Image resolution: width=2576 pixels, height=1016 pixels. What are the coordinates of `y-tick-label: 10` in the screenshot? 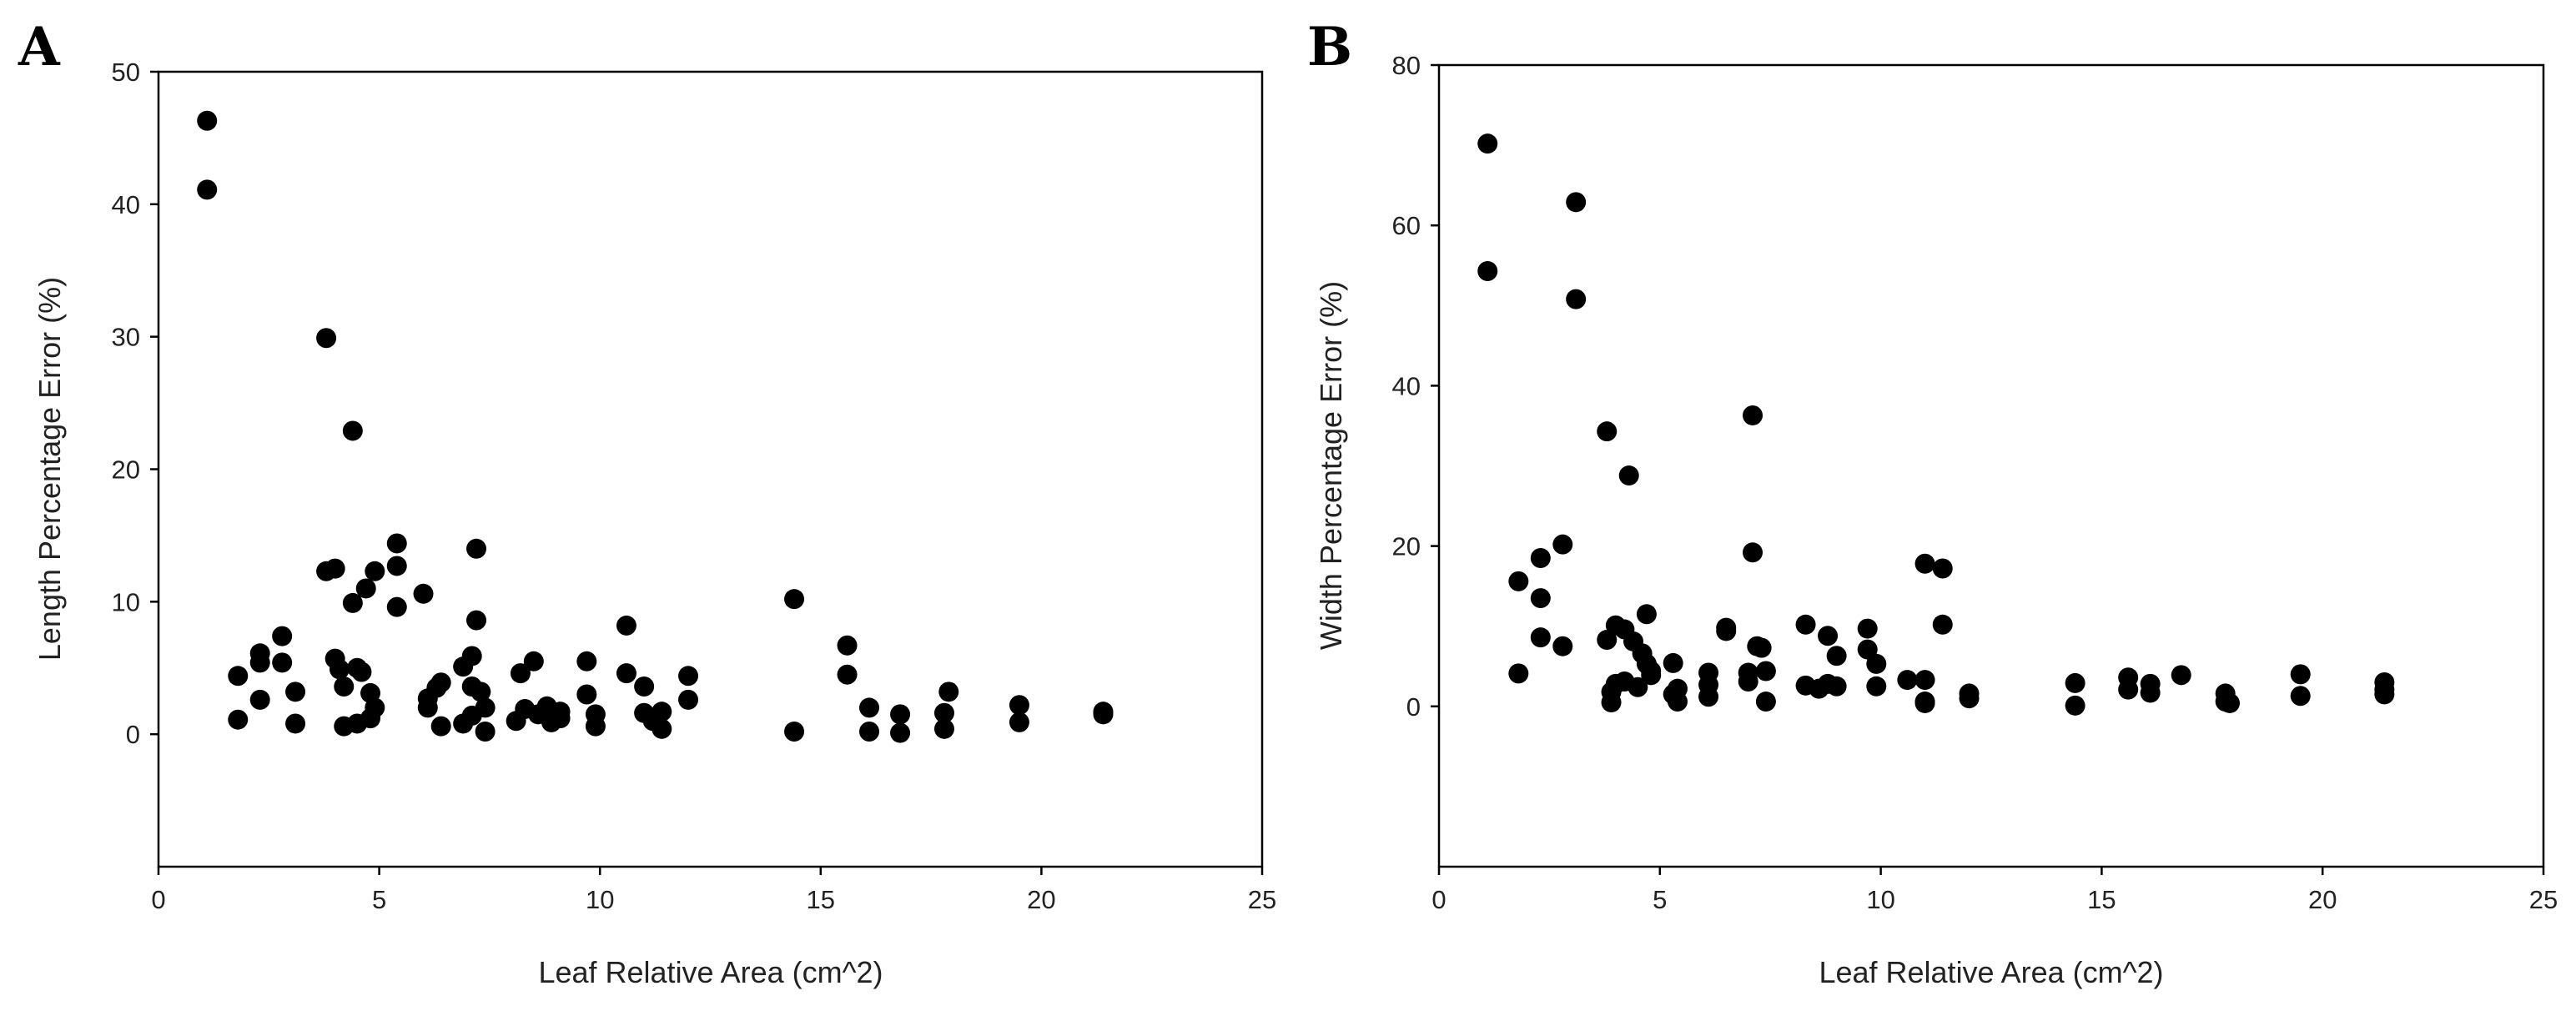 It's located at (126, 601).